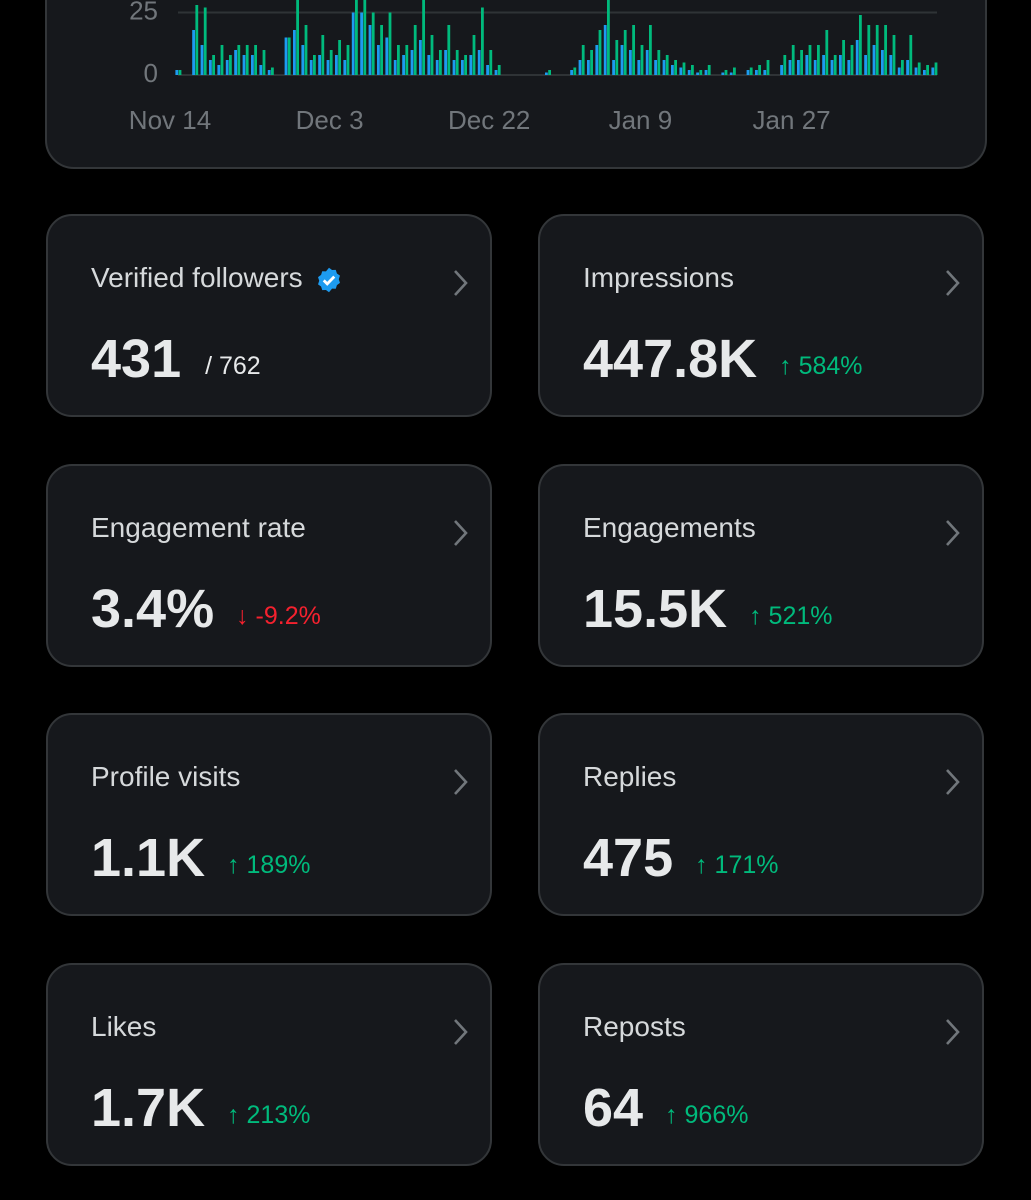 This screenshot has width=1031, height=1200. Describe the element at coordinates (269, 1064) in the screenshot. I see `metric-card: Likes 1.7K ↑ 213%` at that location.